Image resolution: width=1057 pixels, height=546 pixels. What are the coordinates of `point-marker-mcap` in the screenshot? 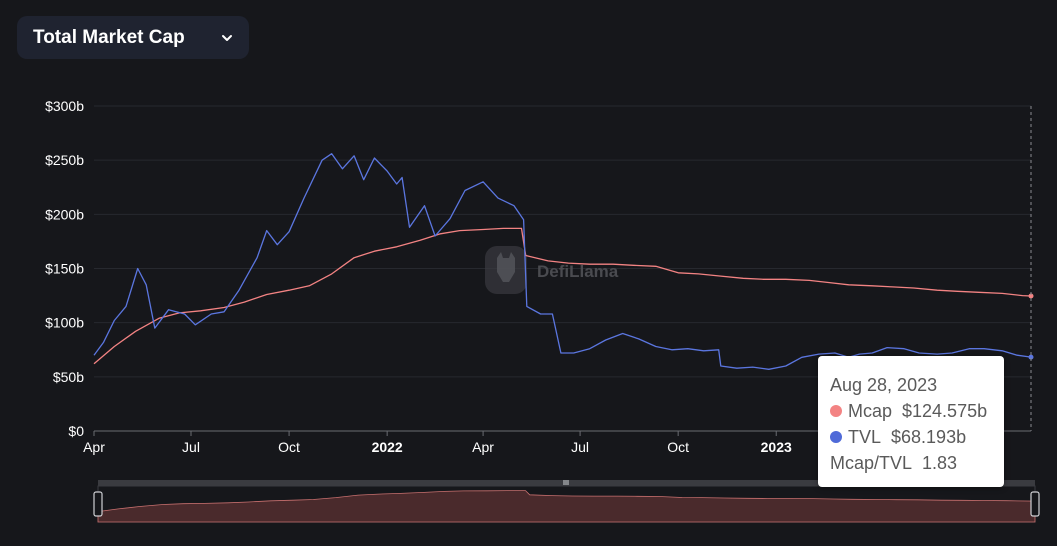 It's located at (1031, 296).